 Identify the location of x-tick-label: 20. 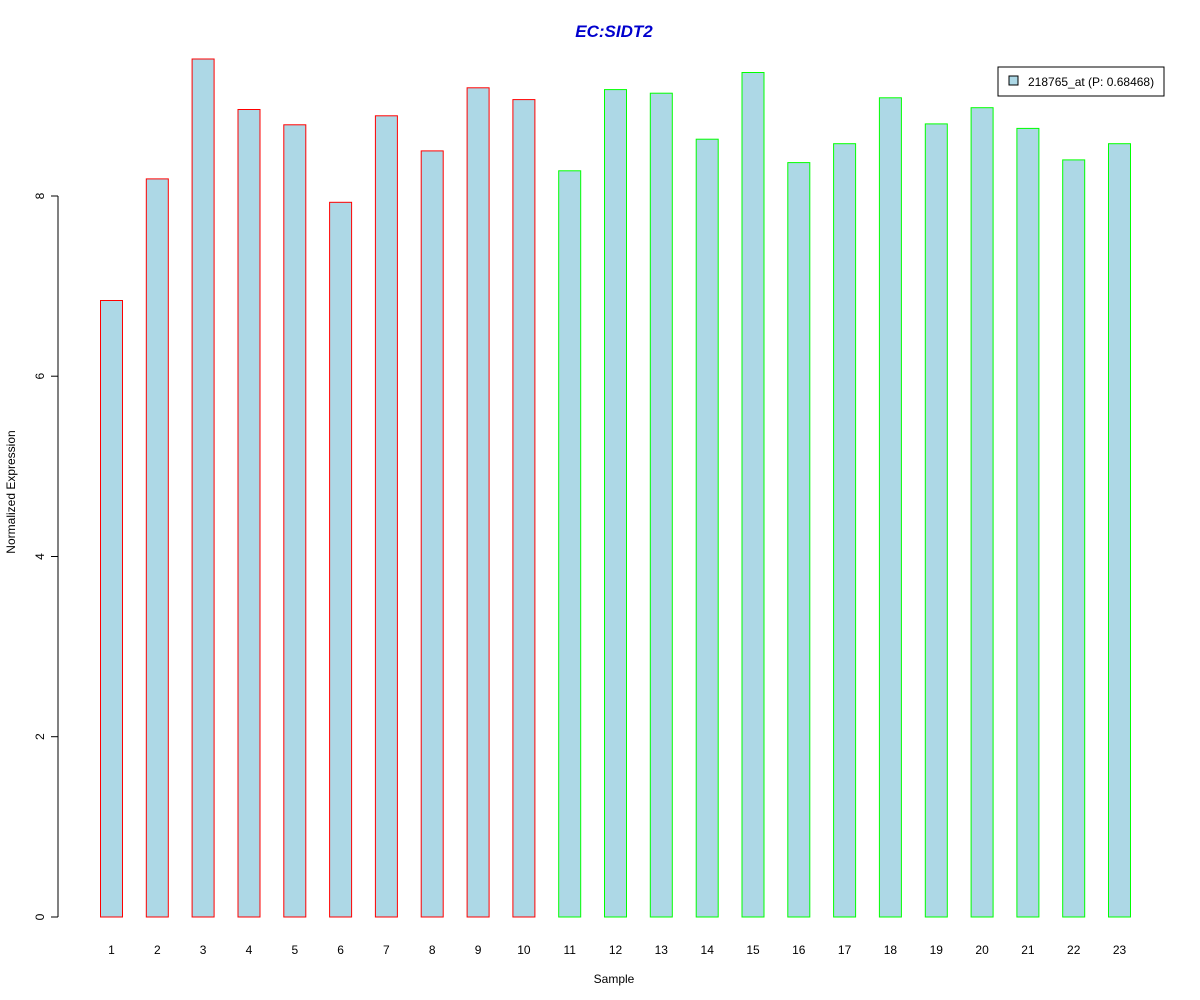
(982, 950).